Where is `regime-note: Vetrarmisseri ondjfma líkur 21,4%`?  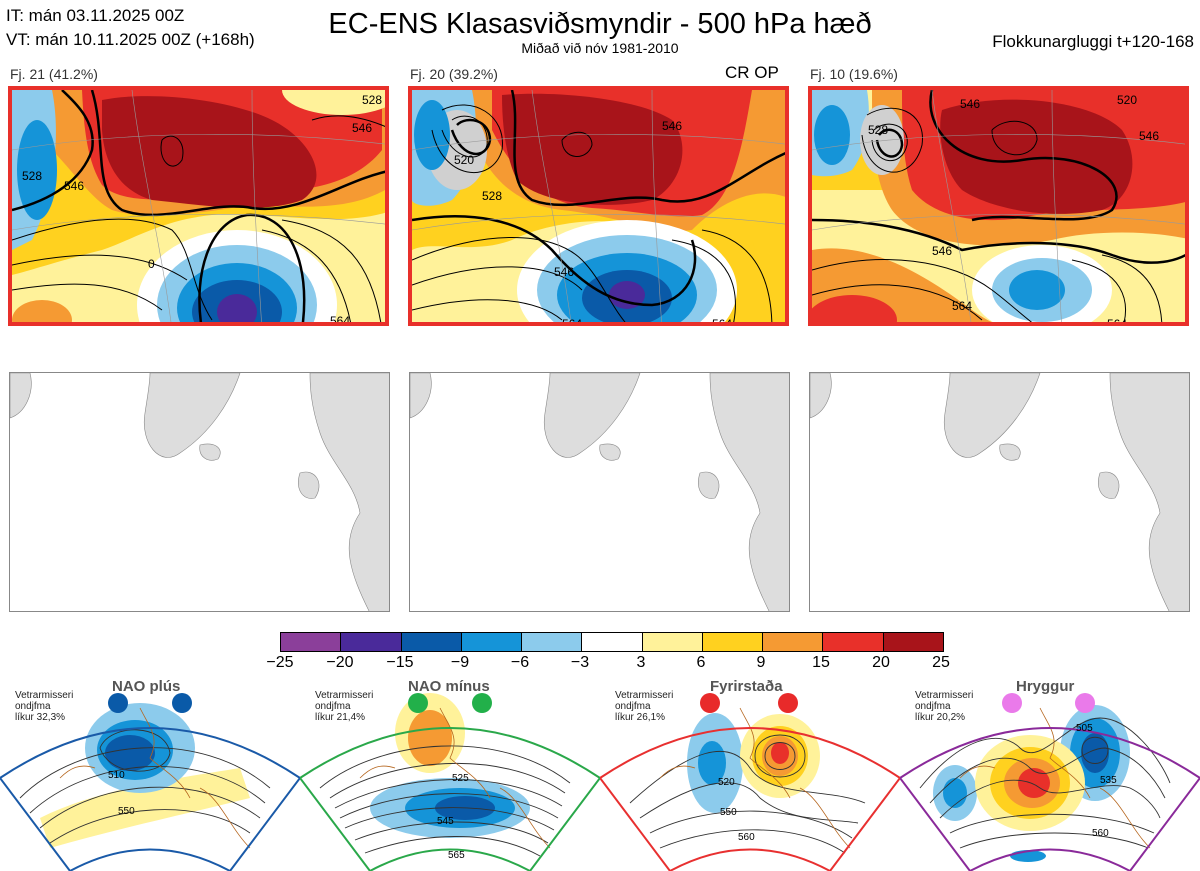
regime-note: Vetrarmisseri ondjfma líkur 21,4% is located at coordinates (344, 706).